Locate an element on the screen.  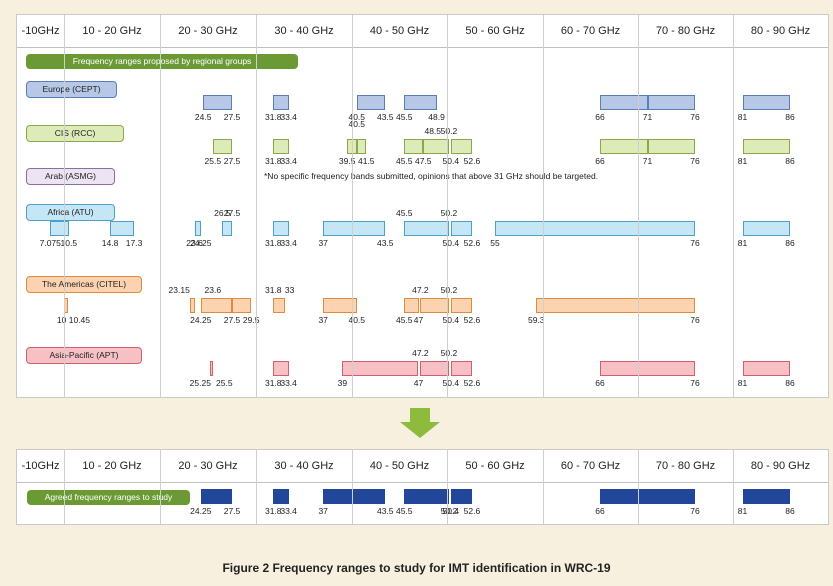
group-label: The Americas (CITEL) is located at coordinates (84, 284).